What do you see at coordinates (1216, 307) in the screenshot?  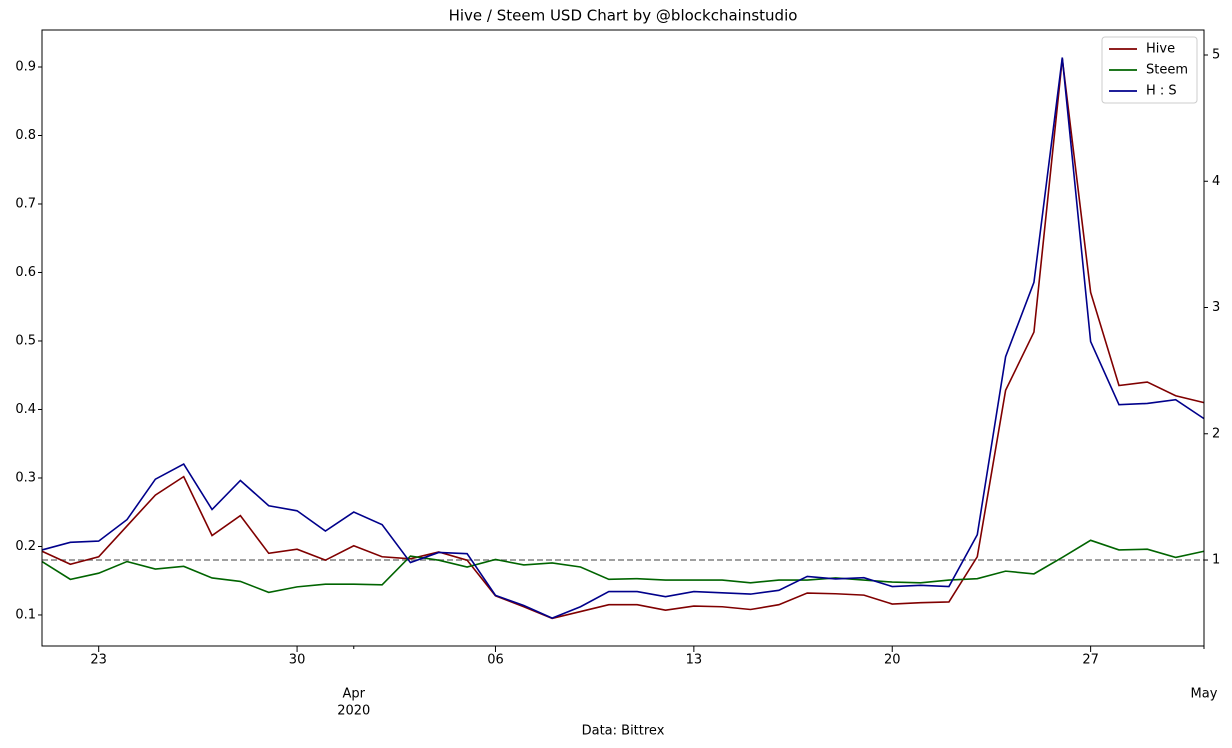 I see `y2-tick-label: 3` at bounding box center [1216, 307].